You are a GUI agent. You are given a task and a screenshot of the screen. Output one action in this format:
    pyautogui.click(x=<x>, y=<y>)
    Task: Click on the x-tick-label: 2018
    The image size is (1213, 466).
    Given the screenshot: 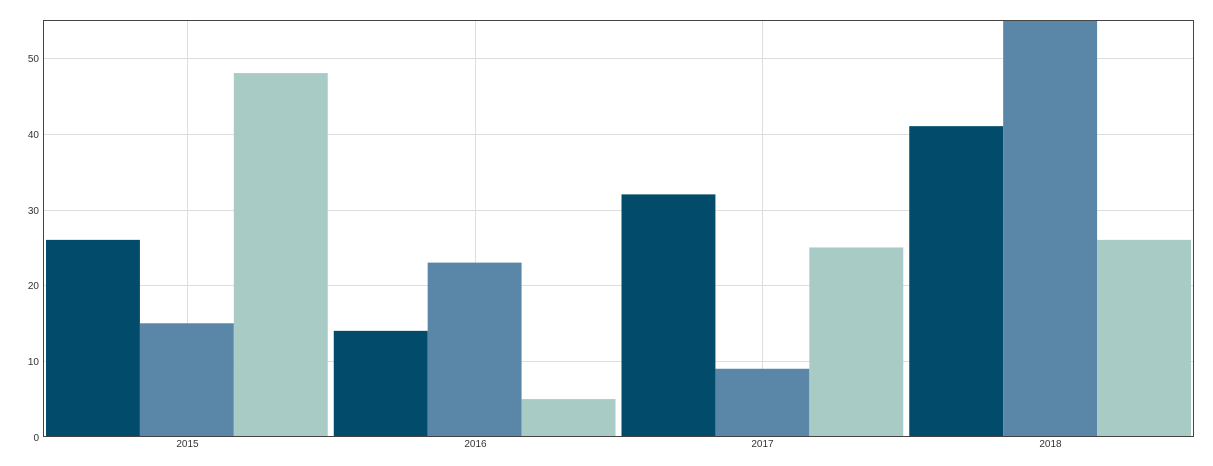 What is the action you would take?
    pyautogui.click(x=1050, y=444)
    